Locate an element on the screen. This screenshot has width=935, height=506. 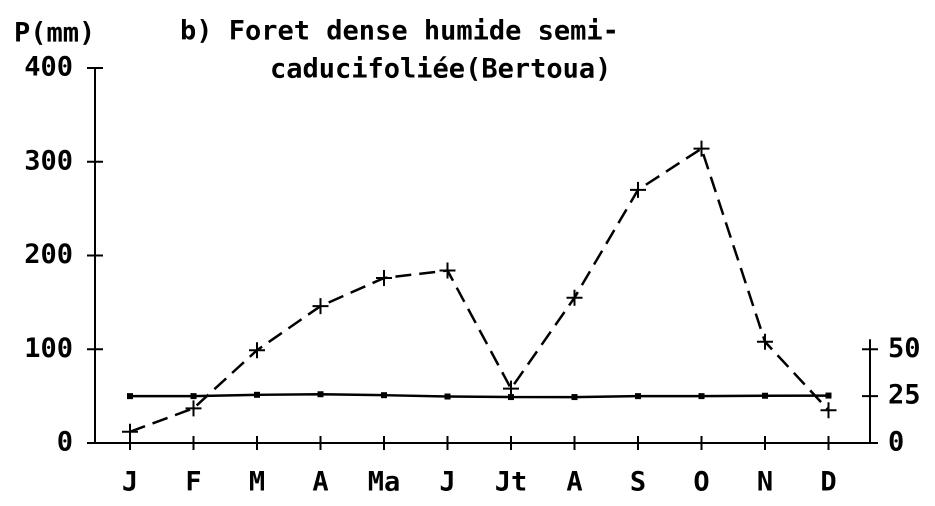
y-tick-label: 300 is located at coordinates (48, 160).